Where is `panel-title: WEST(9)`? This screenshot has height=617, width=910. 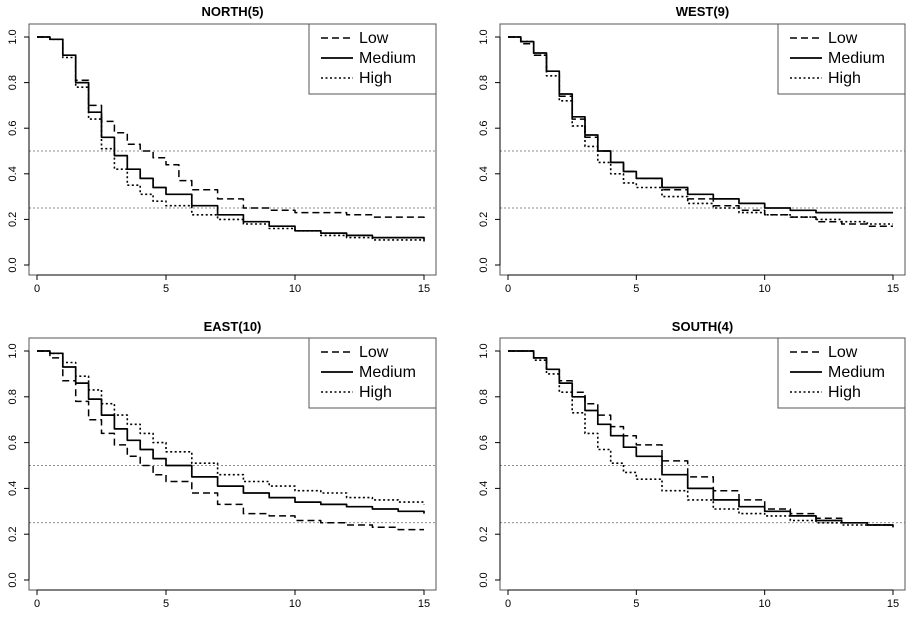
panel-title: WEST(9) is located at coordinates (702, 11).